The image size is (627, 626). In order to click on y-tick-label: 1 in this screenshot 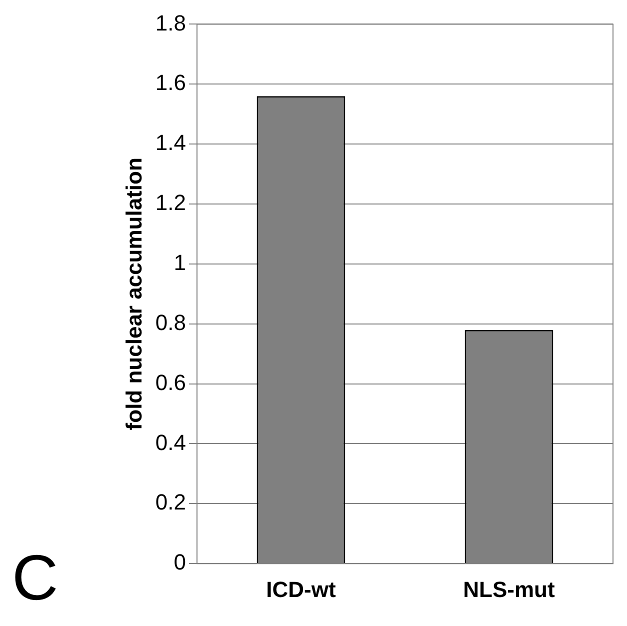, I will do `click(180, 262)`.